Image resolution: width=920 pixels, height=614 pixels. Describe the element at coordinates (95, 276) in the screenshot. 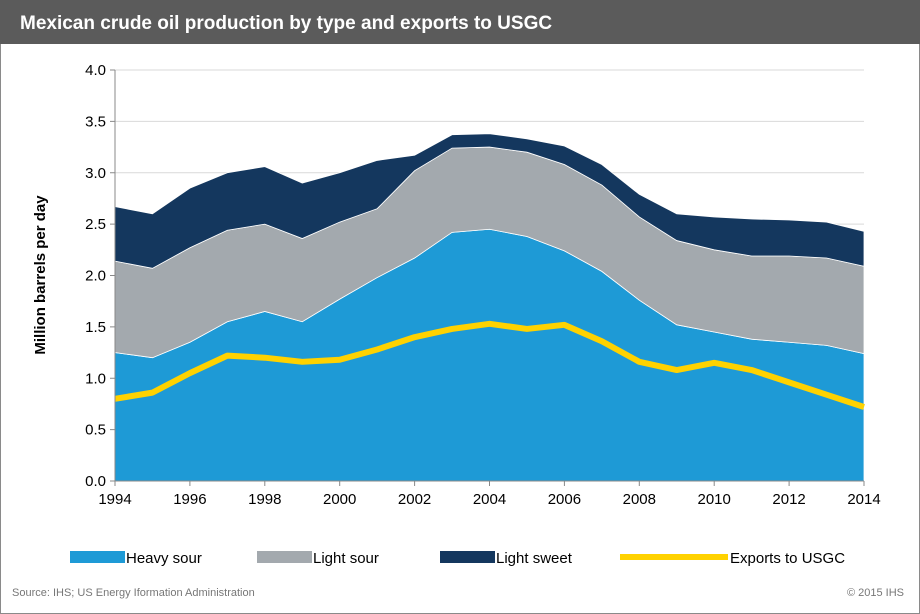

I see `y-tick-label: 2.0` at that location.